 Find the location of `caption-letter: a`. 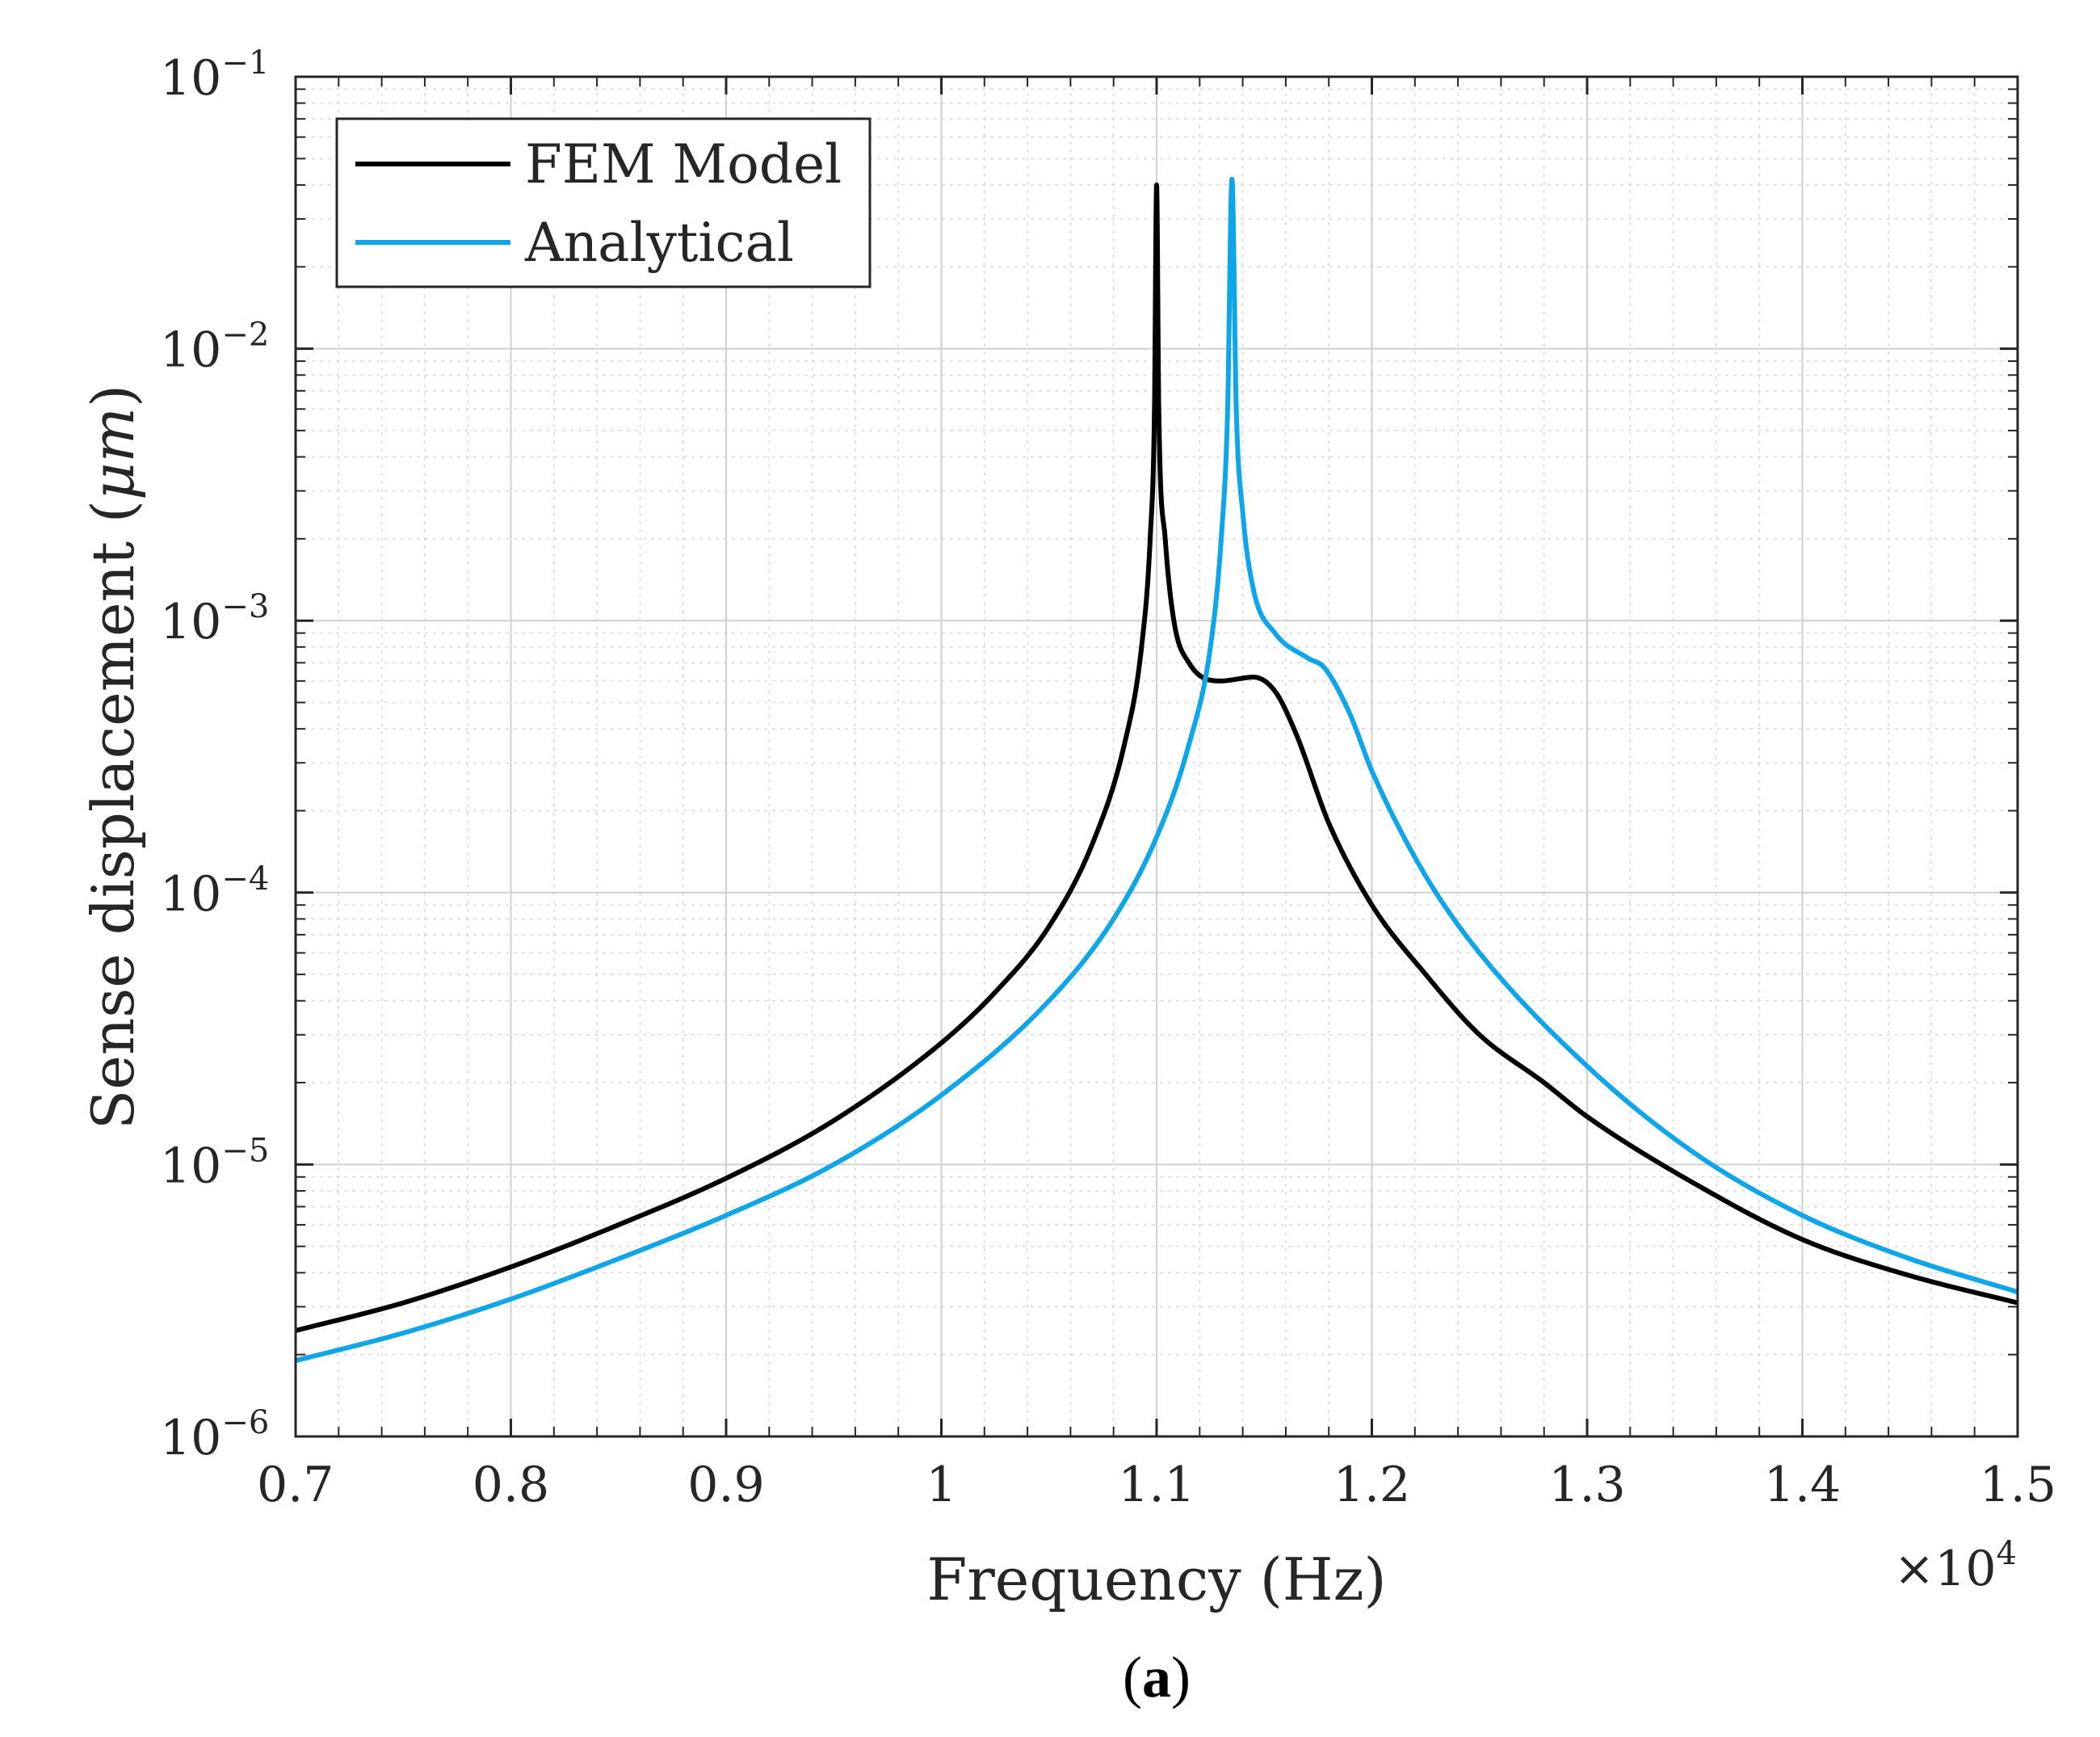

caption-letter: a is located at coordinates (1156, 1677).